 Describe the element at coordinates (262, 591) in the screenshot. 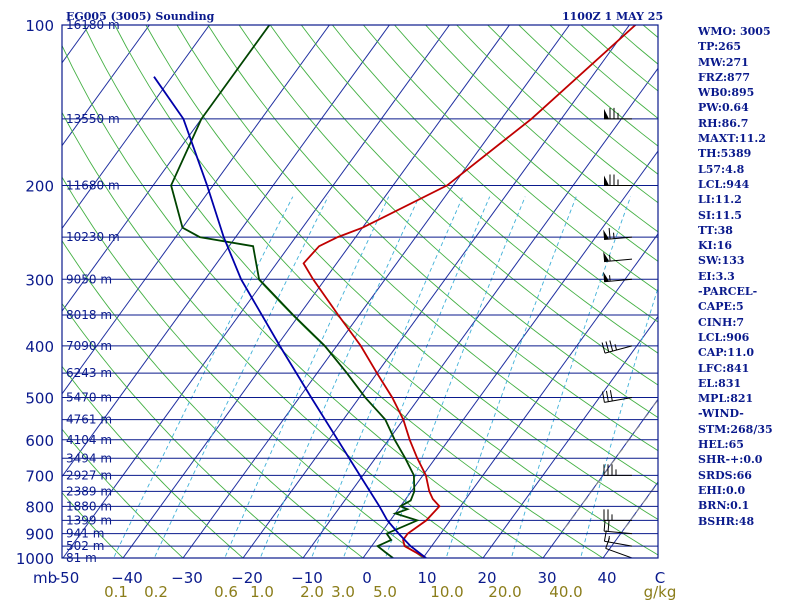

I see `mixing-ratio-label: 1.0` at that location.